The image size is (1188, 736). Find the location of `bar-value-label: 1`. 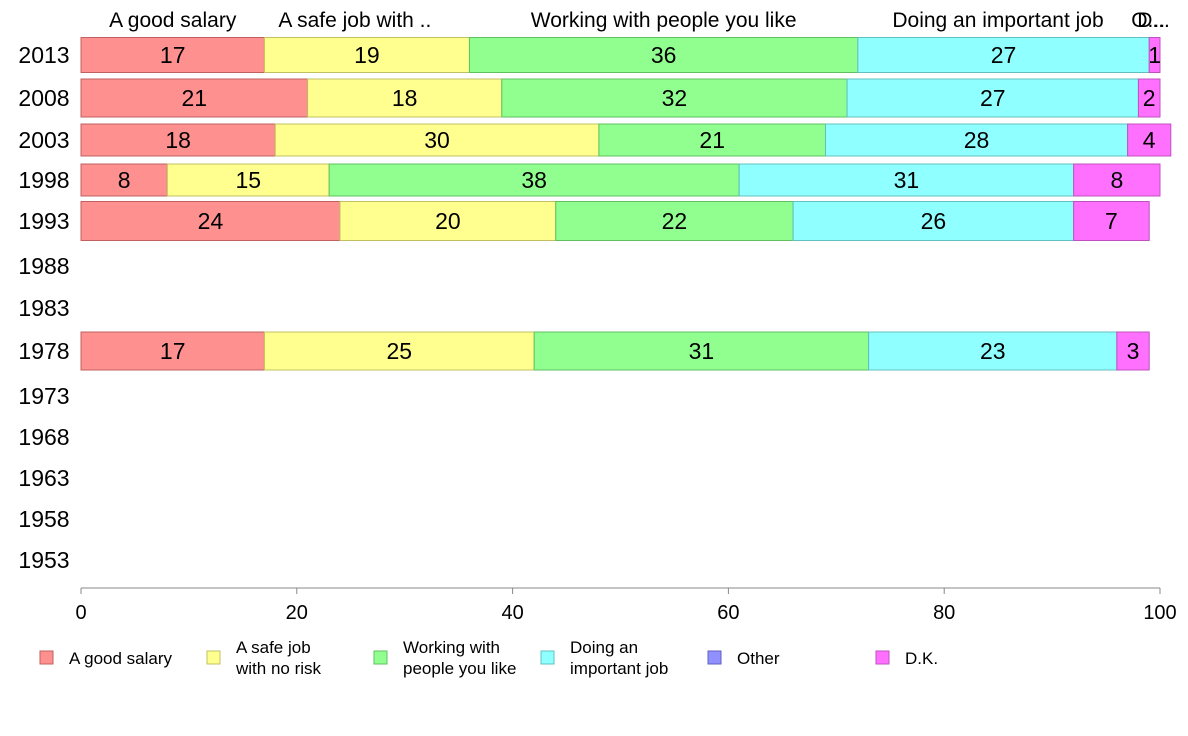

bar-value-label: 1 is located at coordinates (1154, 55).